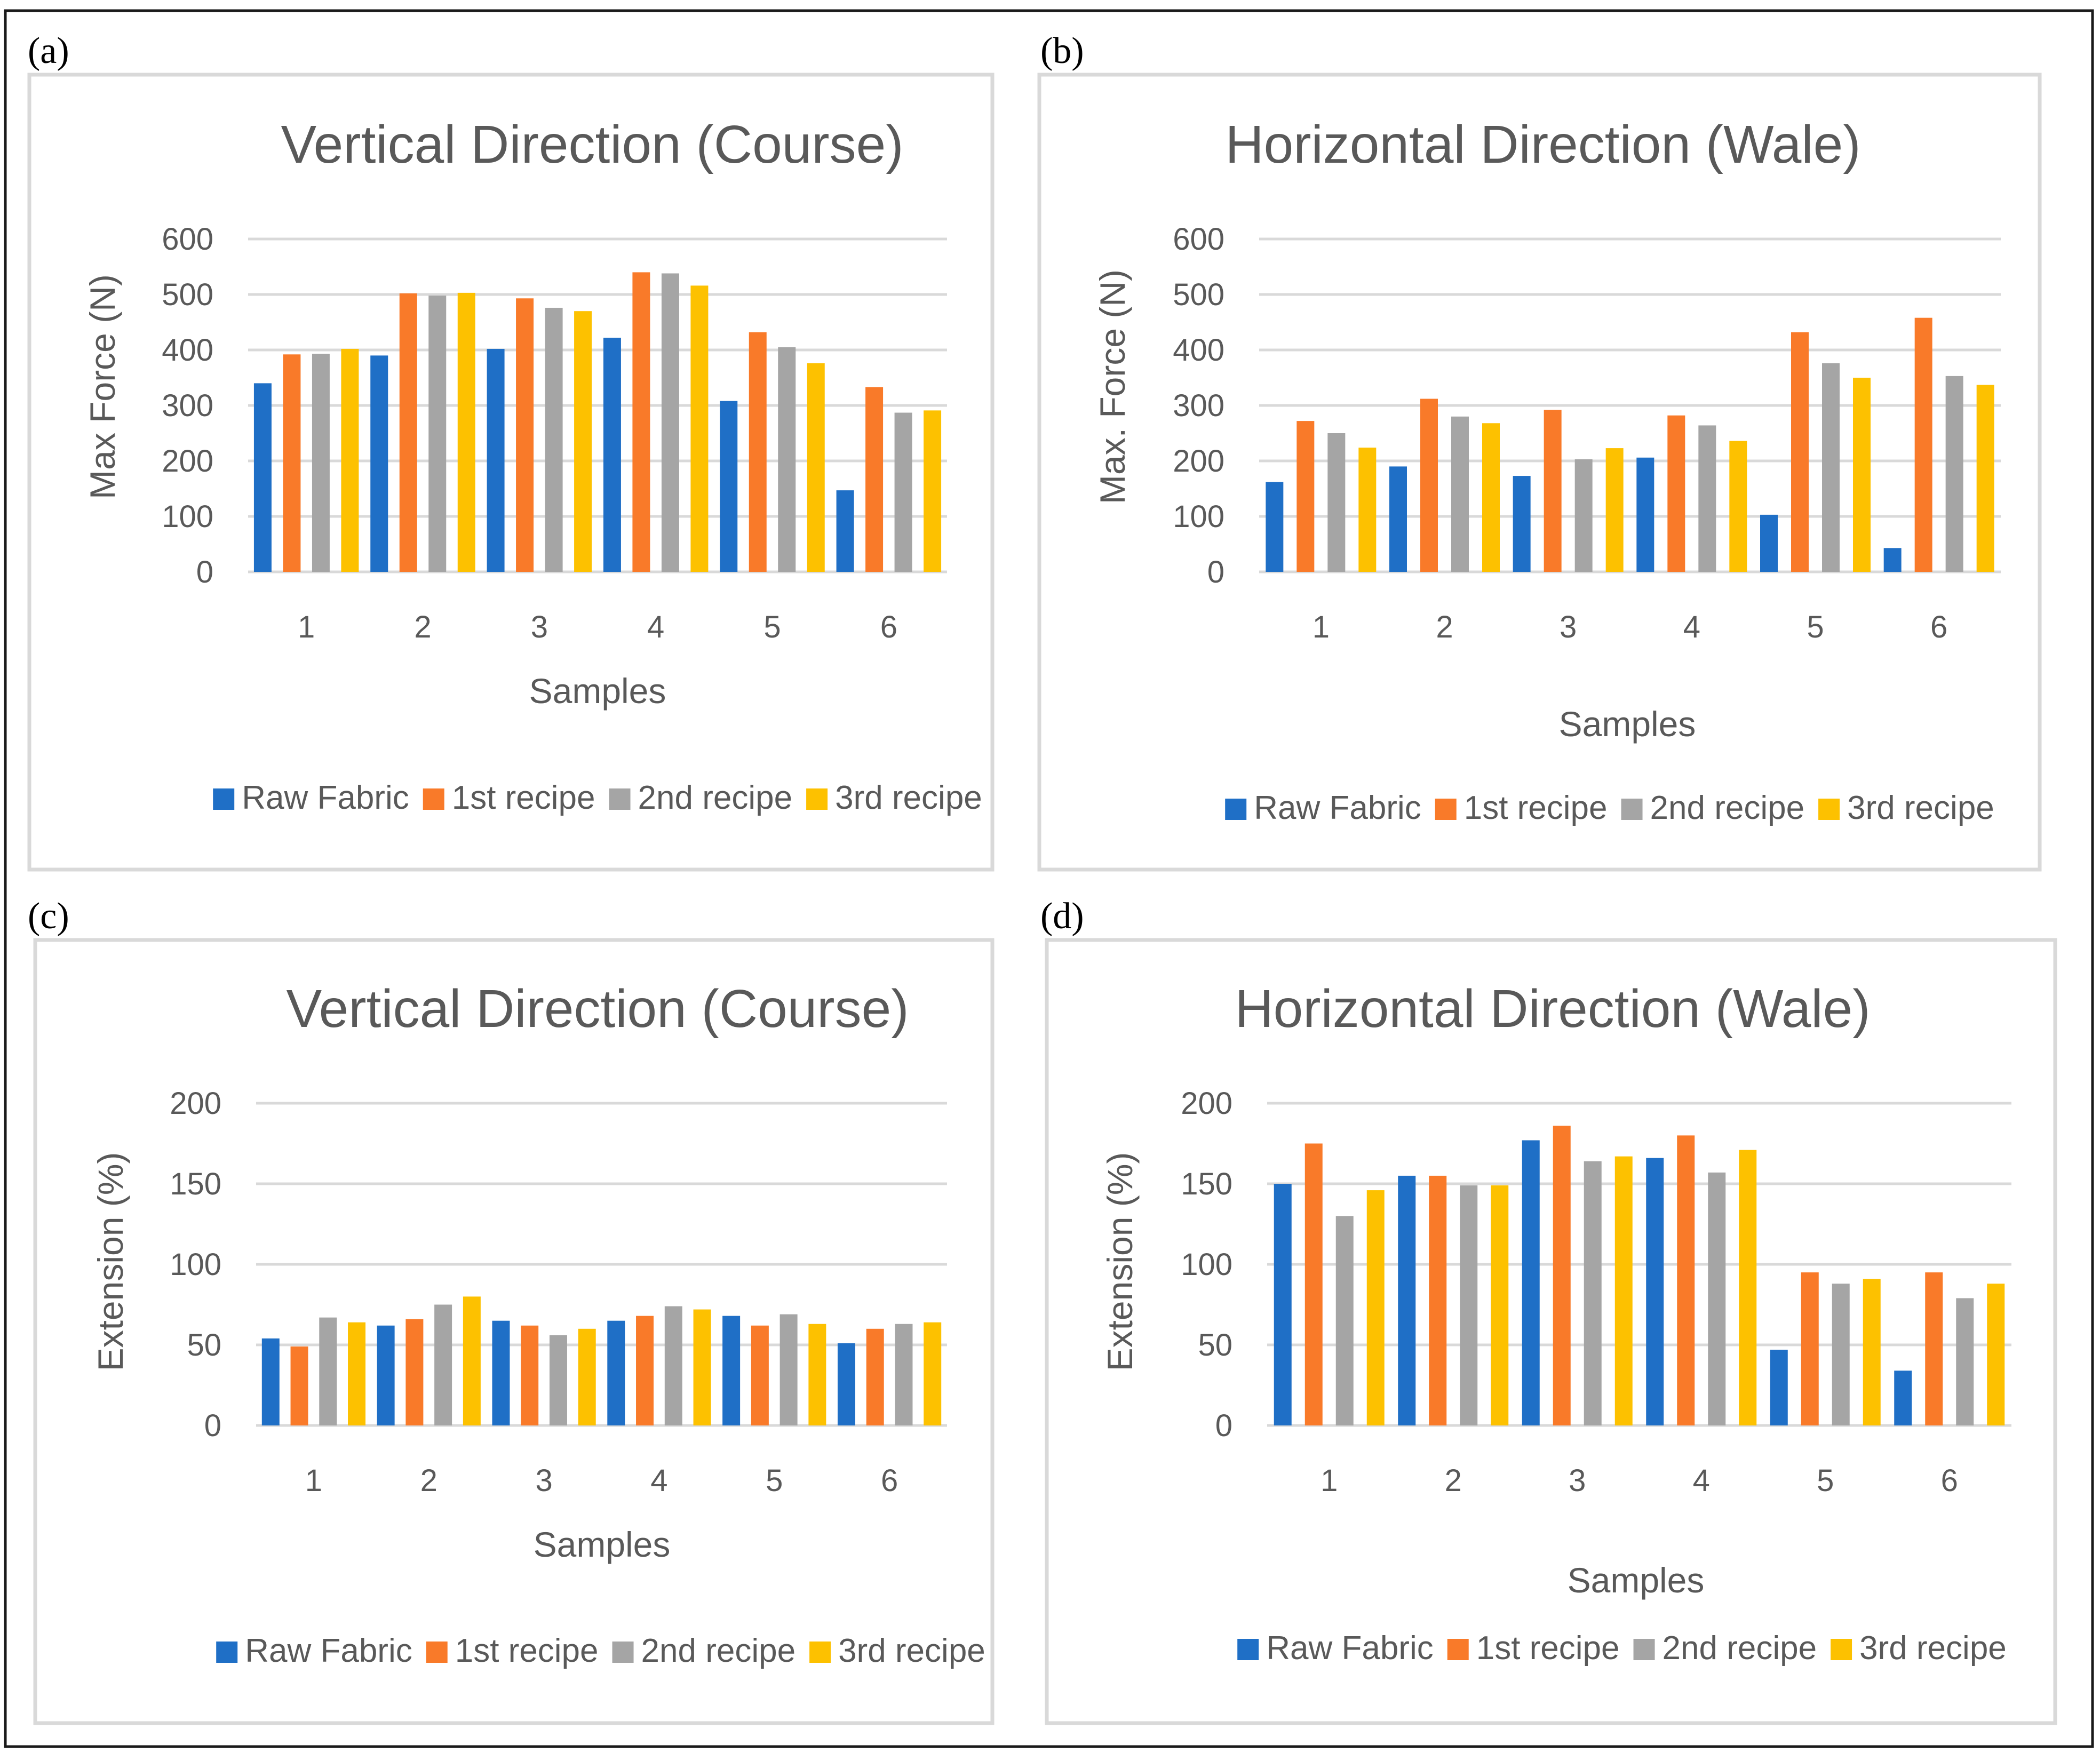  What do you see at coordinates (188, 294) in the screenshot?
I see `y-tick-label: 500` at bounding box center [188, 294].